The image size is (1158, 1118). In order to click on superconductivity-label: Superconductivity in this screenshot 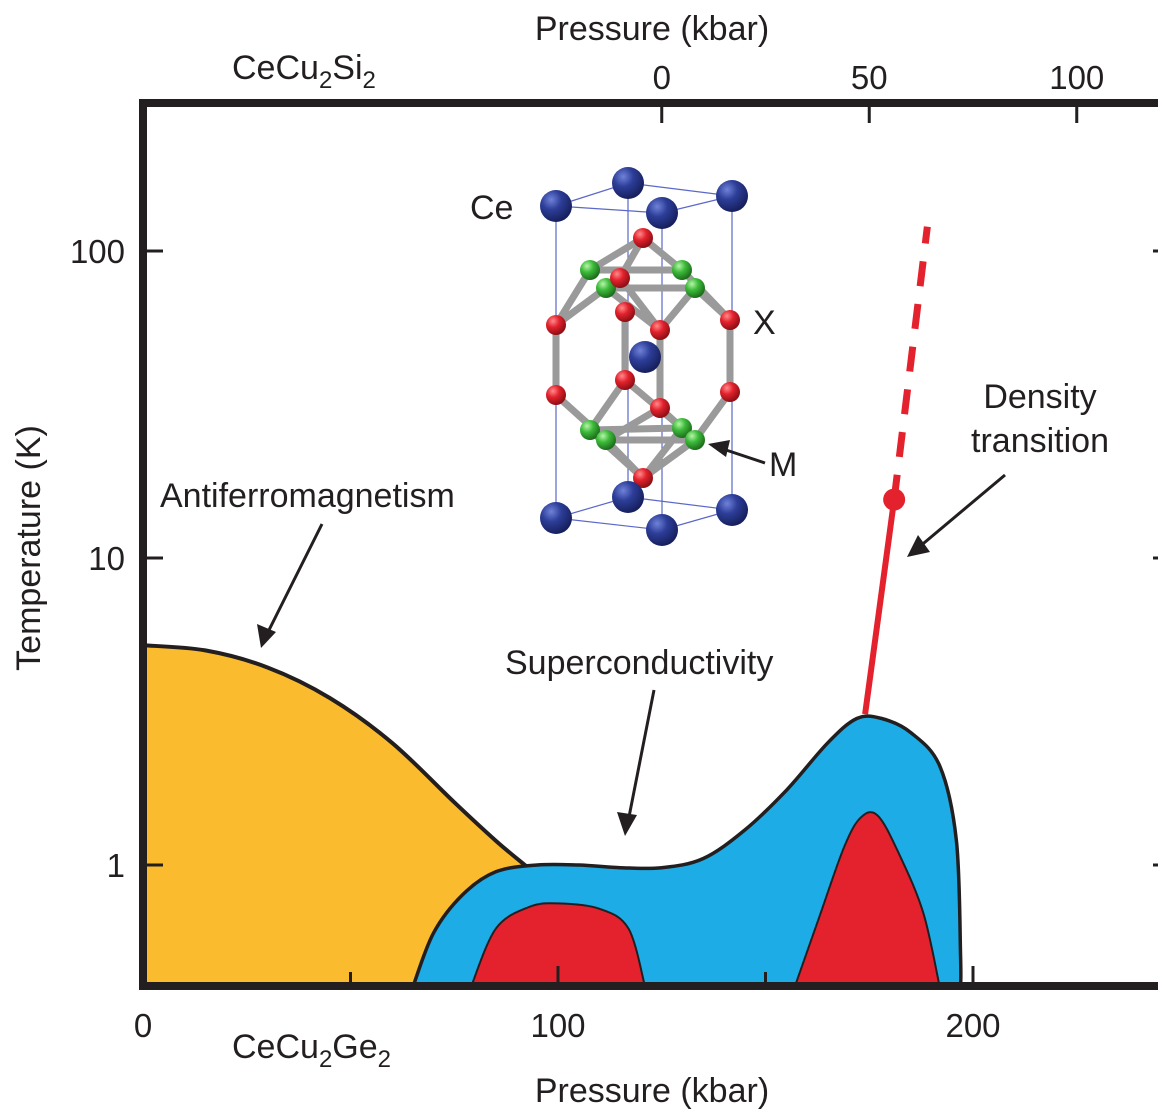, I will do `click(639, 663)`.